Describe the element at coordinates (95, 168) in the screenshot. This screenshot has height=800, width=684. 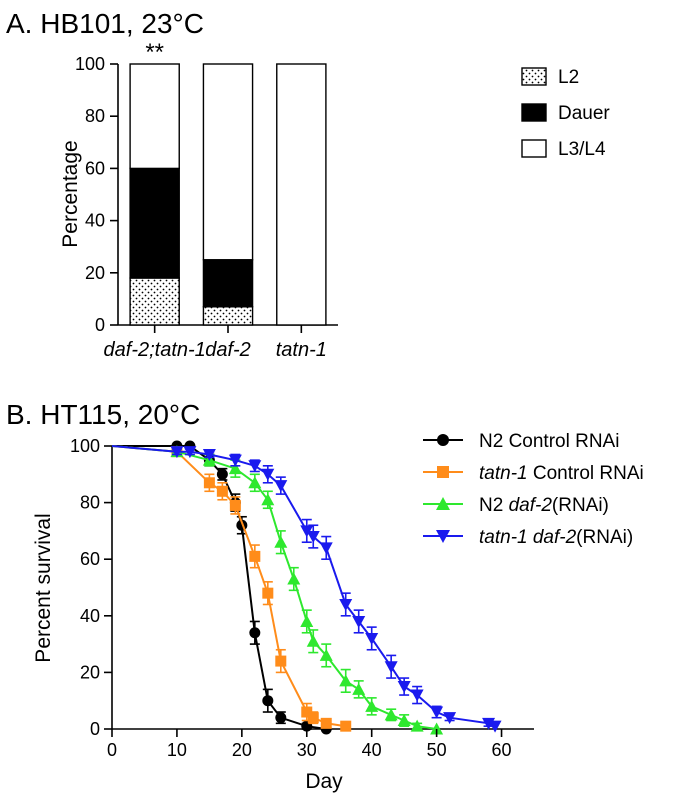
I see `panel-a-y-tick-label: 60` at that location.